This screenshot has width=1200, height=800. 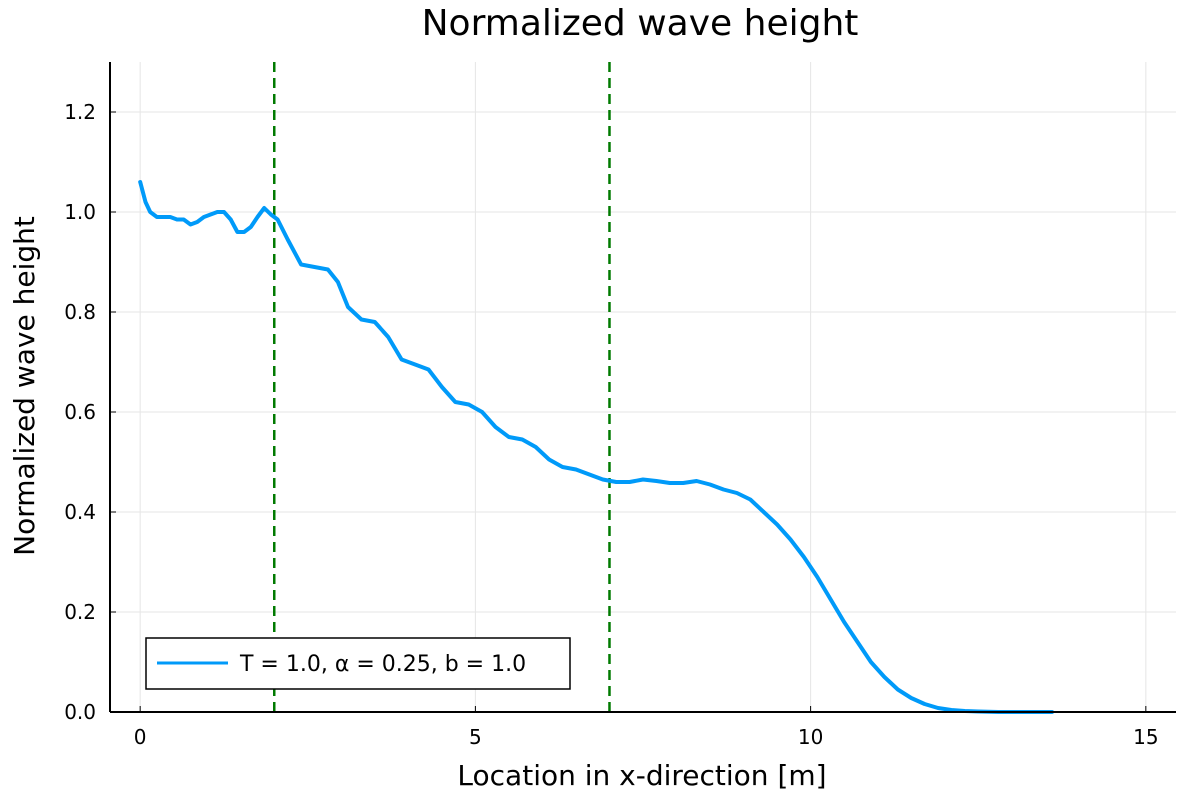 I want to click on x-tick-label: 10, so click(x=810, y=737).